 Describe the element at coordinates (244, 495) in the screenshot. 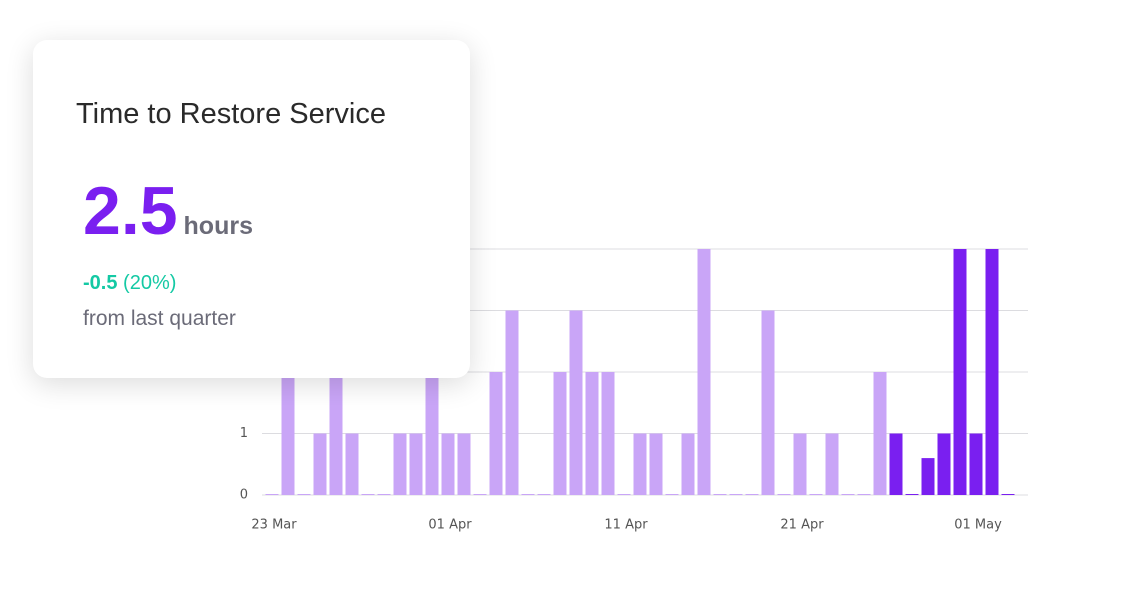

I see `y-tick-label: 0` at that location.